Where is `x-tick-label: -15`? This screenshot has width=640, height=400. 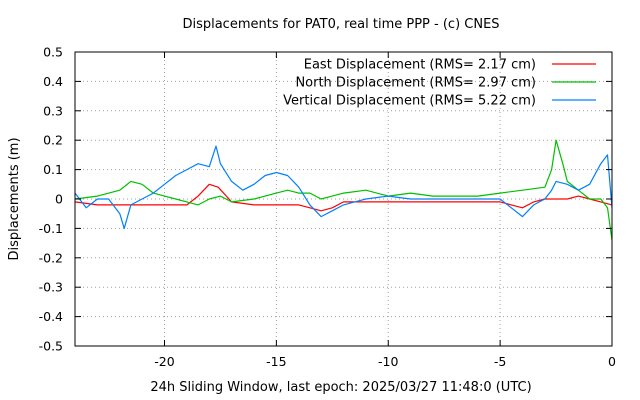
x-tick-label: -15 is located at coordinates (276, 361).